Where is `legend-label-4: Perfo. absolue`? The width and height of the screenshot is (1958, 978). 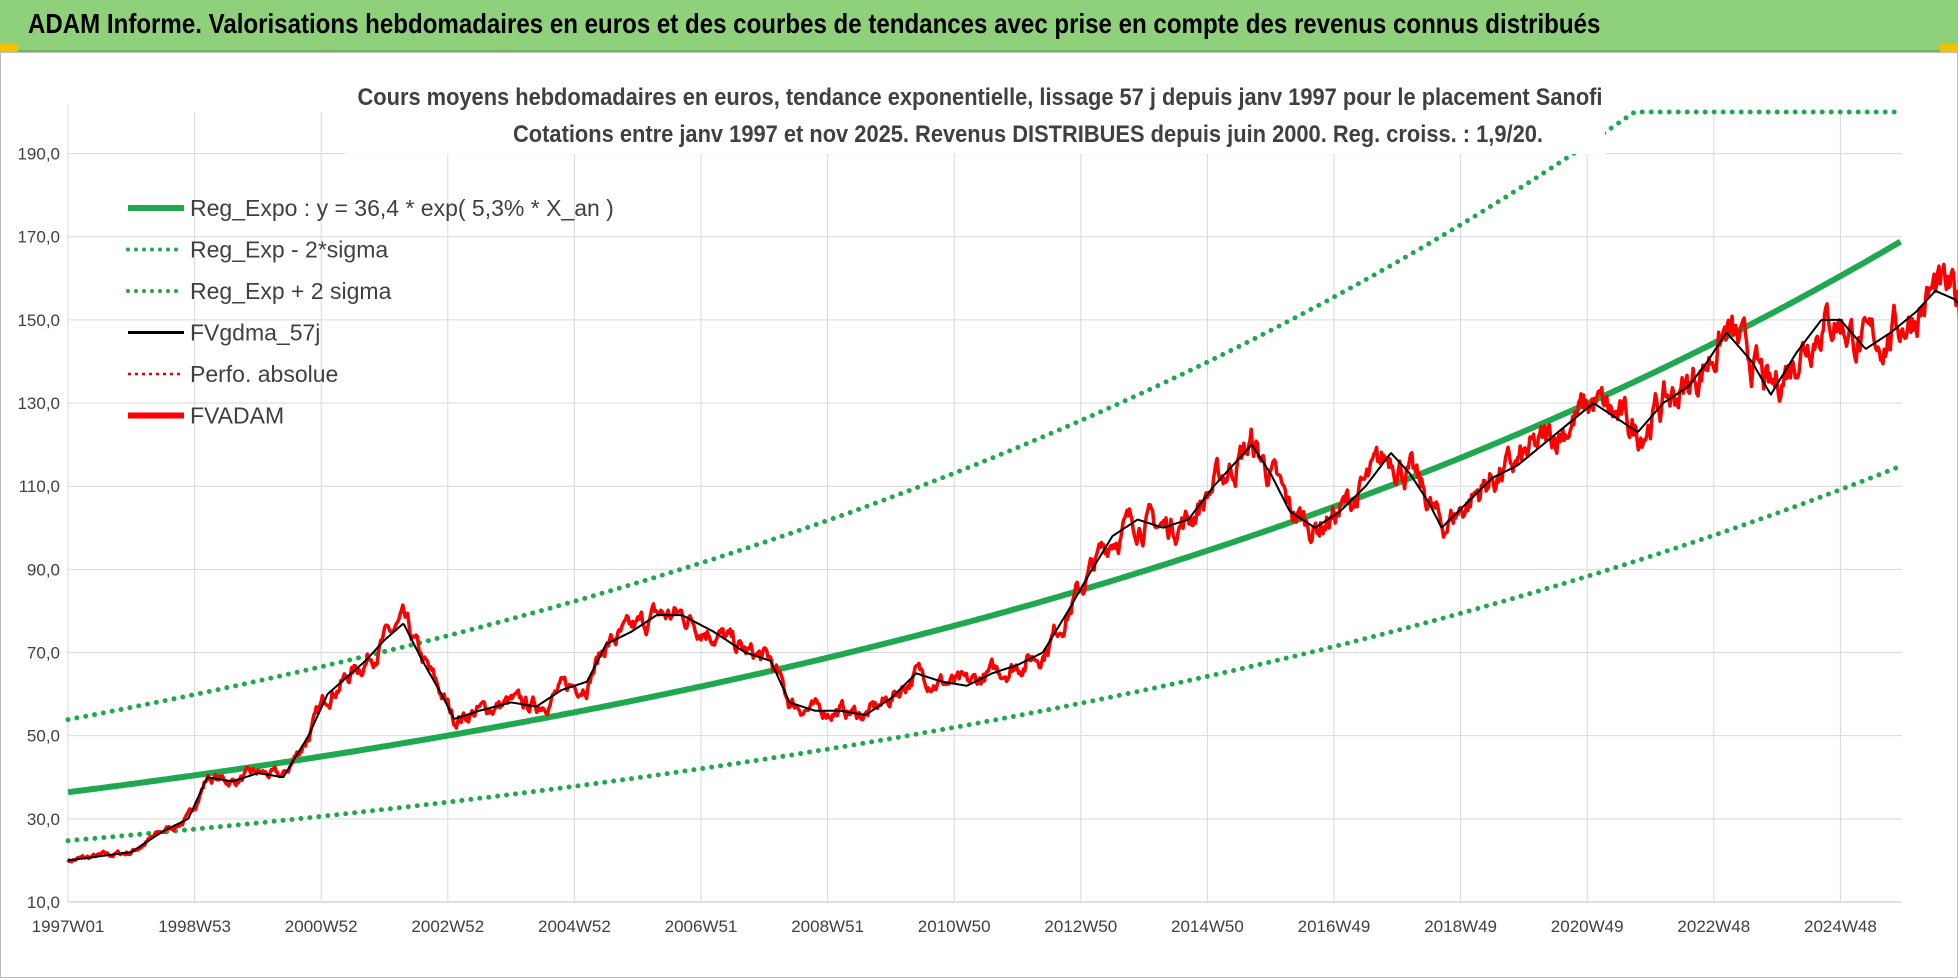 legend-label-4: Perfo. absolue is located at coordinates (264, 374).